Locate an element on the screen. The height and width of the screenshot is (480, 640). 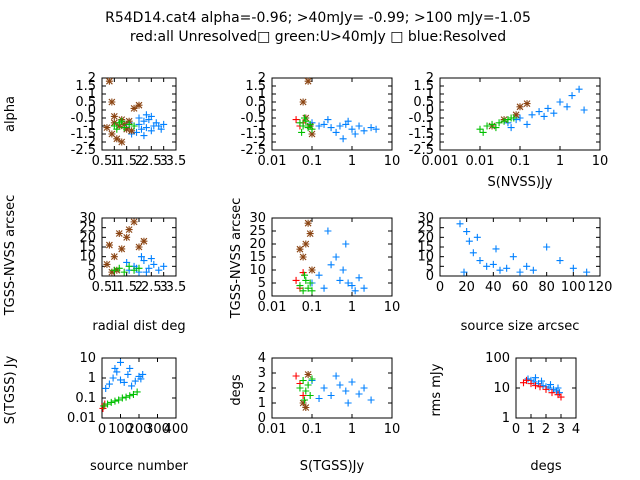
x-tick-label: 3 is located at coordinates (164, 287).